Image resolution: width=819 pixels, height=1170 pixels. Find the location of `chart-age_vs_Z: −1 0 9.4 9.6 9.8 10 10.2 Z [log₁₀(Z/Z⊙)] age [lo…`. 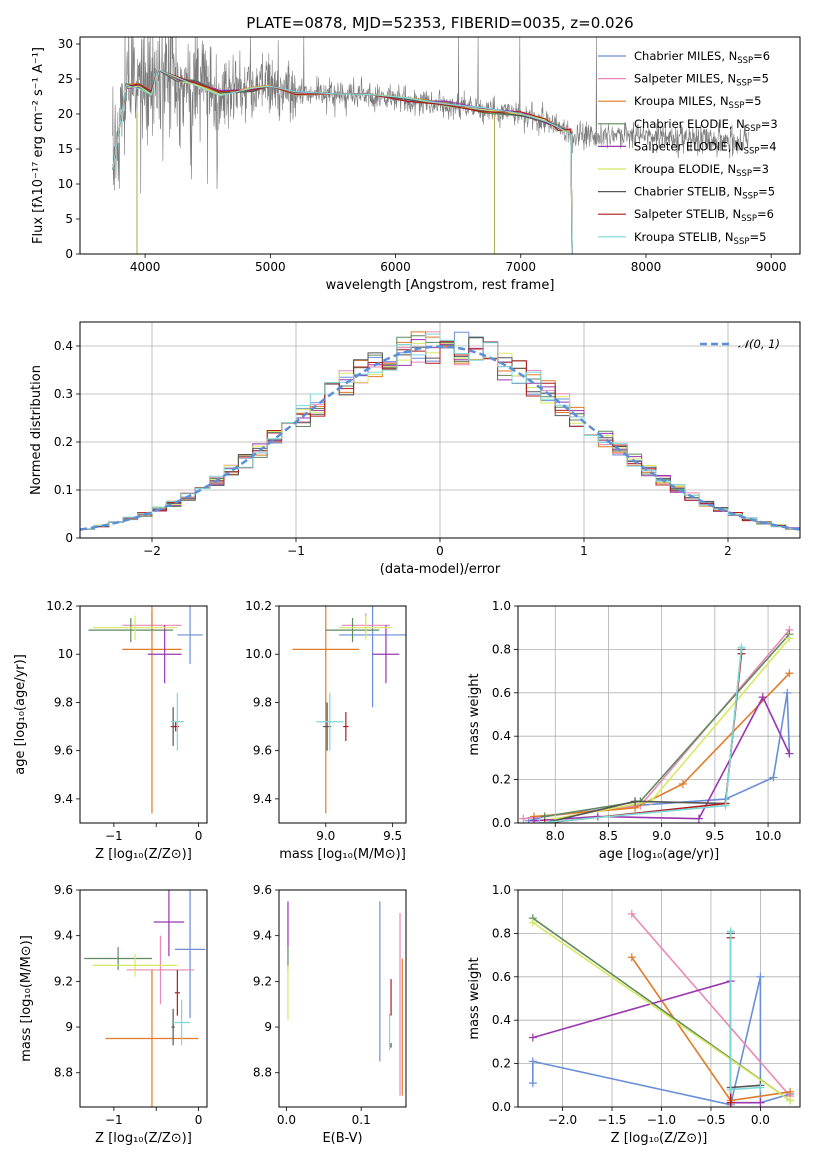

chart-age_vs_Z: −1 0 9.4 9.6 9.8 10 10.2 Z [log₁₀(Z/Z⊙)] age [lo… is located at coordinates (110, 730).